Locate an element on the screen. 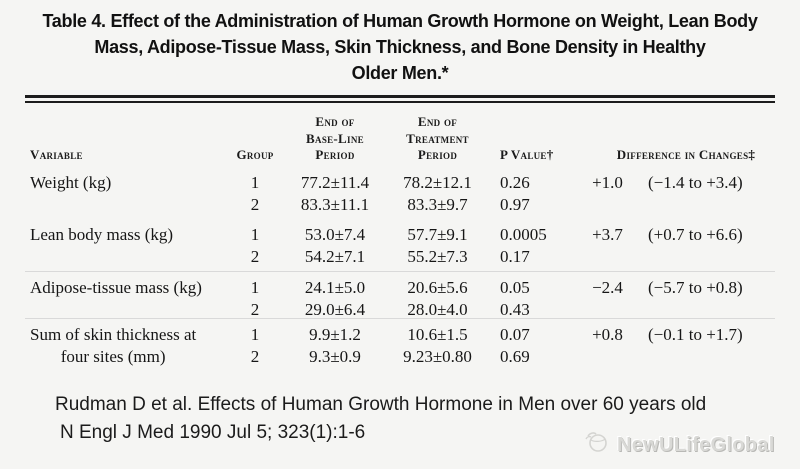 Image resolution: width=800 pixels, height=469 pixels. baseline-cell: 9.9±1.2 is located at coordinates (335, 334).